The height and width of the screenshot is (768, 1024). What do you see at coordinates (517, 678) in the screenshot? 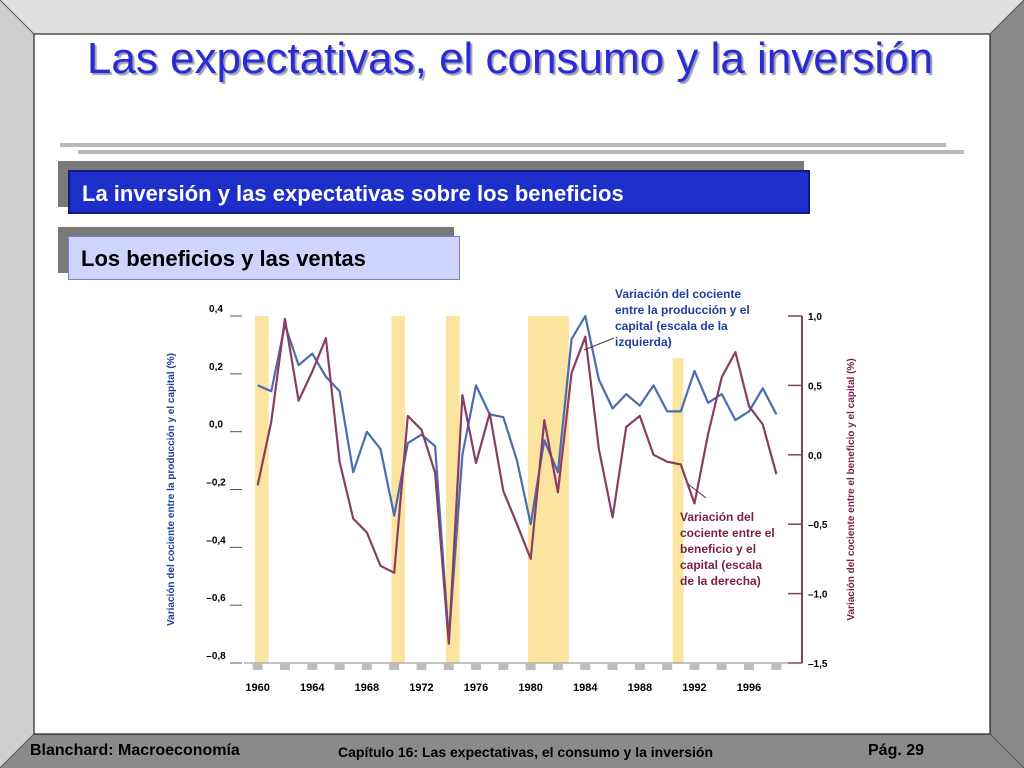
I see `x-axis: 1960 1964 1968 1972 1976 1980 1984 1988 1992 1996` at bounding box center [517, 678].